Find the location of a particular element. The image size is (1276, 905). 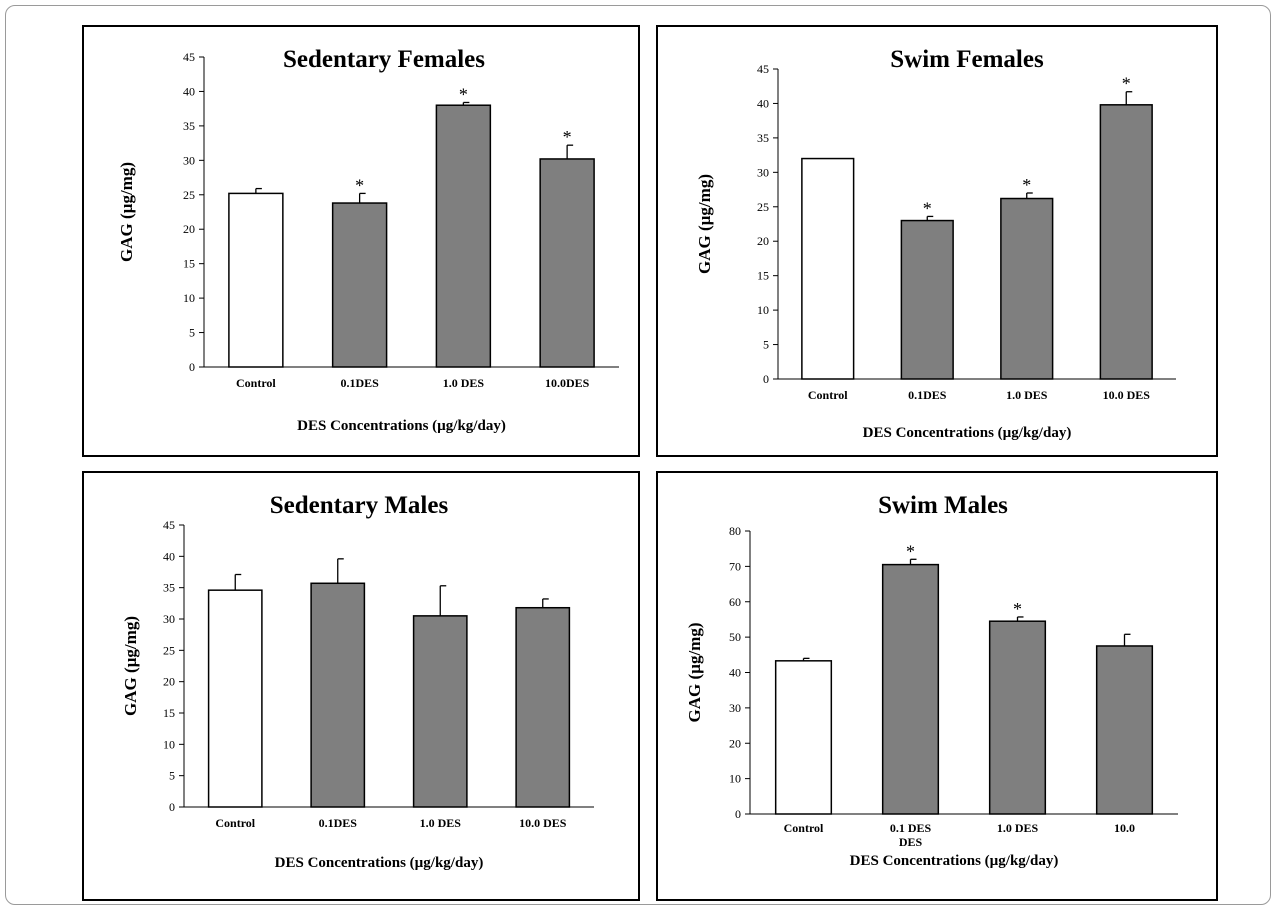

y-tick-label: 50 is located at coordinates (735, 637).